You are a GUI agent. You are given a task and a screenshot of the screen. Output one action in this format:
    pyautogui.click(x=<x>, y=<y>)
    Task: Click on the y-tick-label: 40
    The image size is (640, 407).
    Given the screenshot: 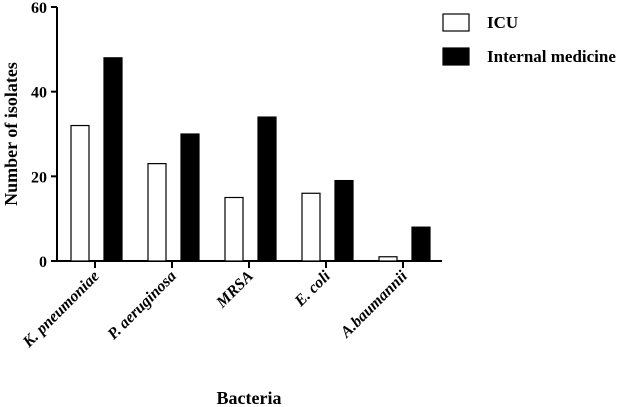 What is the action you would take?
    pyautogui.click(x=39, y=93)
    